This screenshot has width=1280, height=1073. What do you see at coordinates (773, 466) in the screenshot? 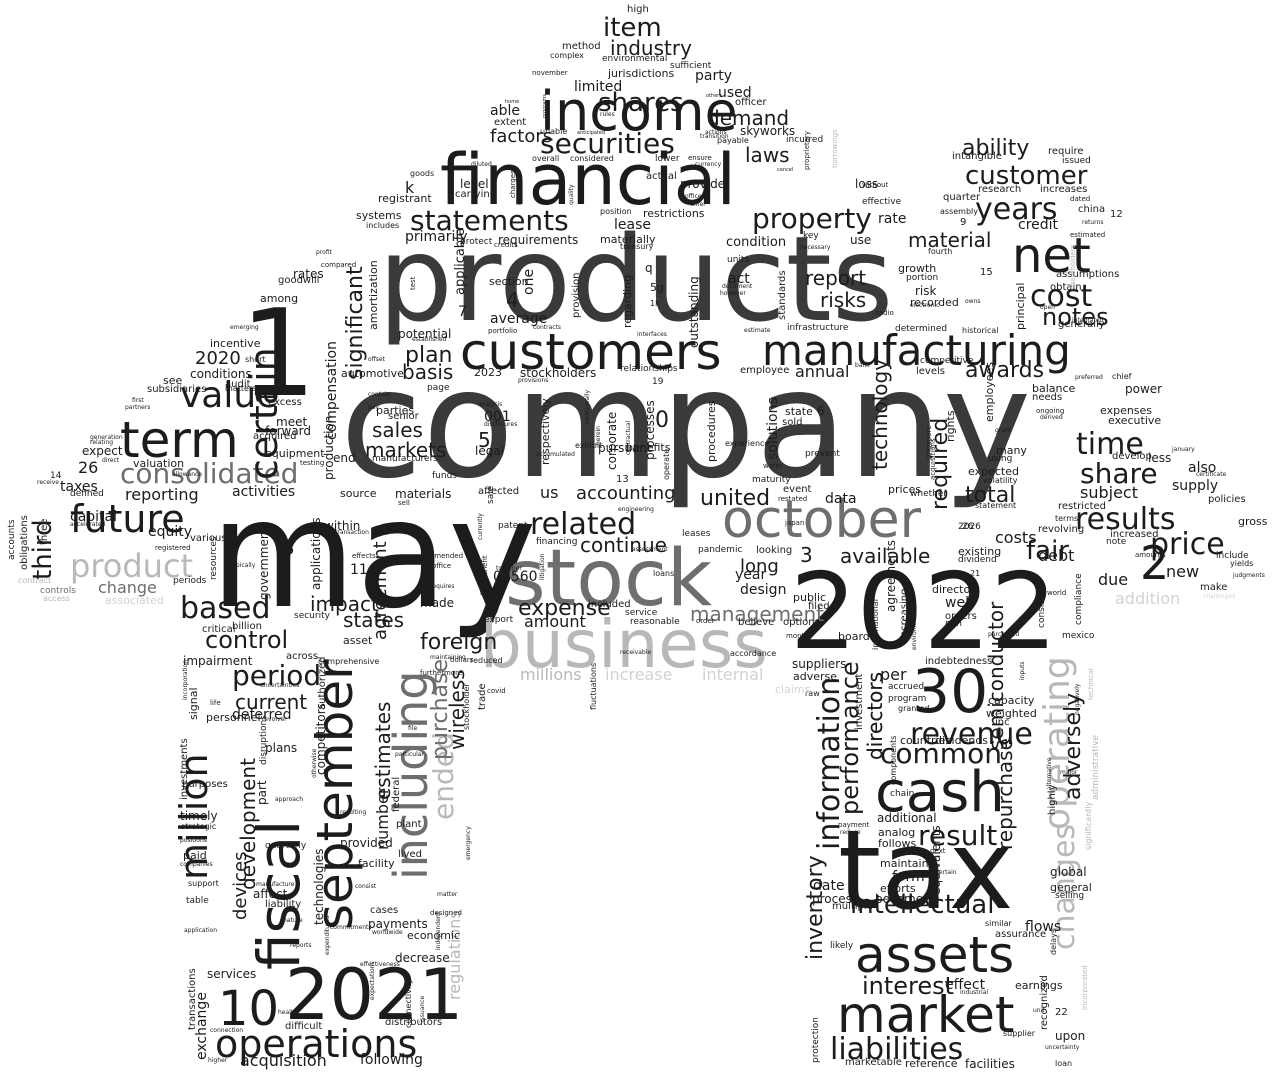
I see `word: wafer` at bounding box center [773, 466].